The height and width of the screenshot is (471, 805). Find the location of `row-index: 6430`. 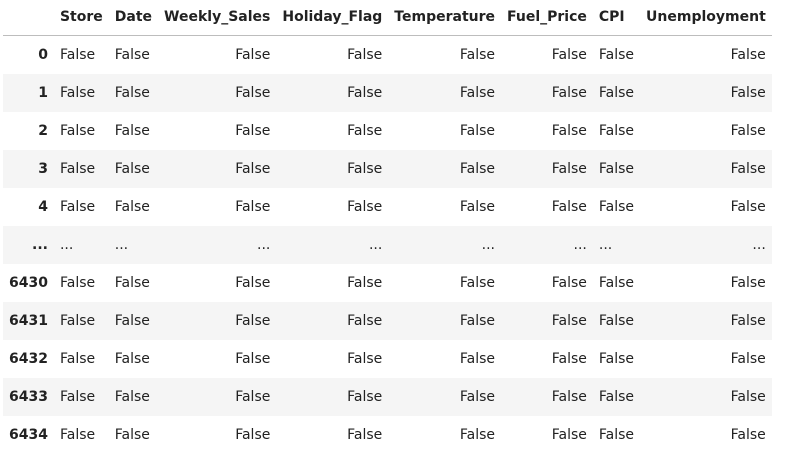

row-index: 6430 is located at coordinates (28, 283).